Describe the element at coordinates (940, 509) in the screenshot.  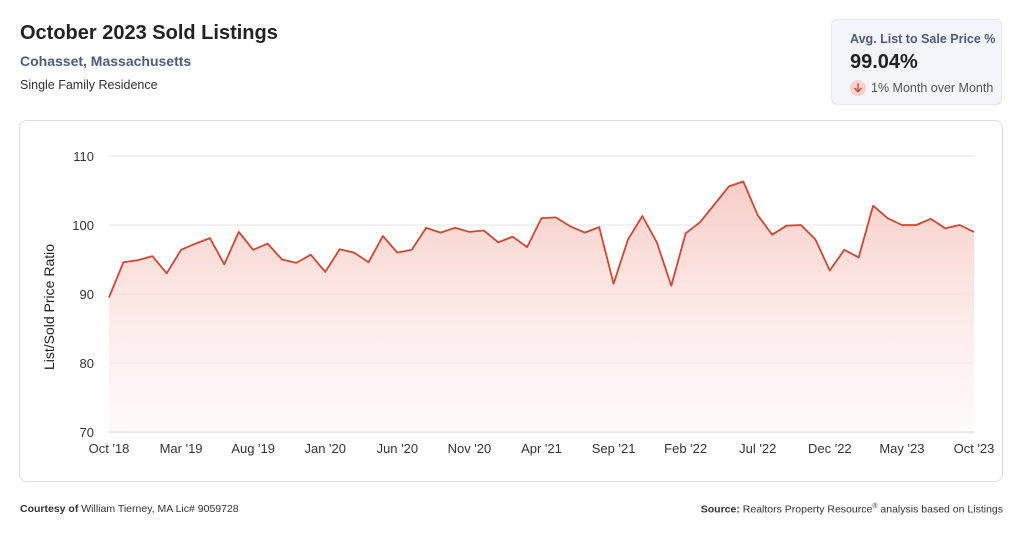
I see `source-text-post: analysis based on Listings` at that location.